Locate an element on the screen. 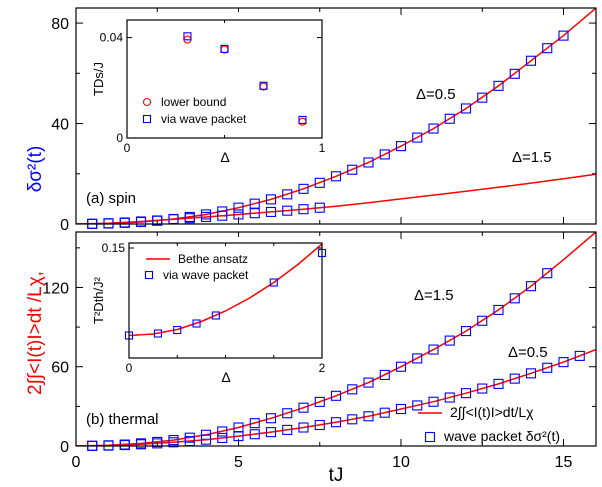 The image size is (602, 487). inset-y-tick-label: 0 is located at coordinates (119, 138).